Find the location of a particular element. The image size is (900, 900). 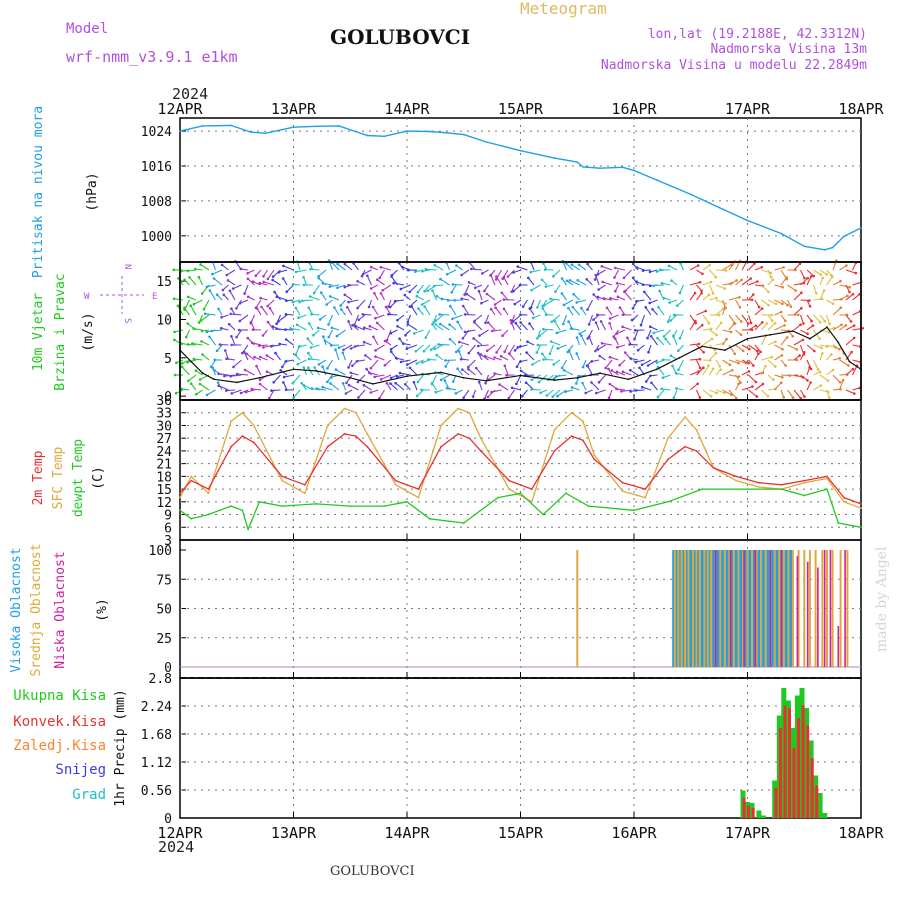

compass-n: N is located at coordinates (127, 266).